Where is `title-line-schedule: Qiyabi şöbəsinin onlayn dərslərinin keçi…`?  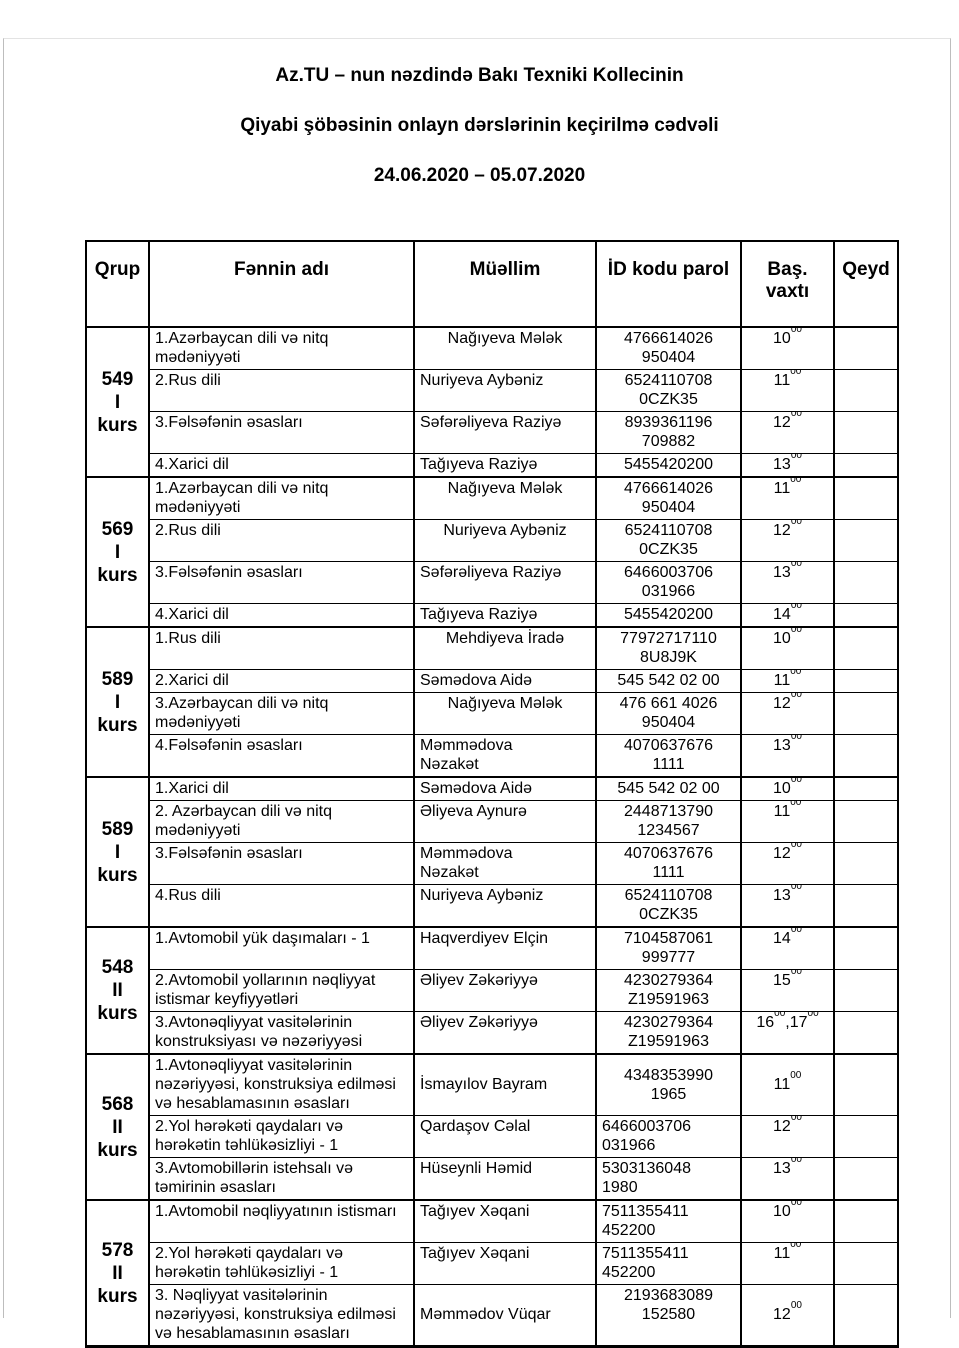
title-line-schedule: Qiyabi şöbəsinin onlayn dərslərinin keçi… is located at coordinates (479, 125).